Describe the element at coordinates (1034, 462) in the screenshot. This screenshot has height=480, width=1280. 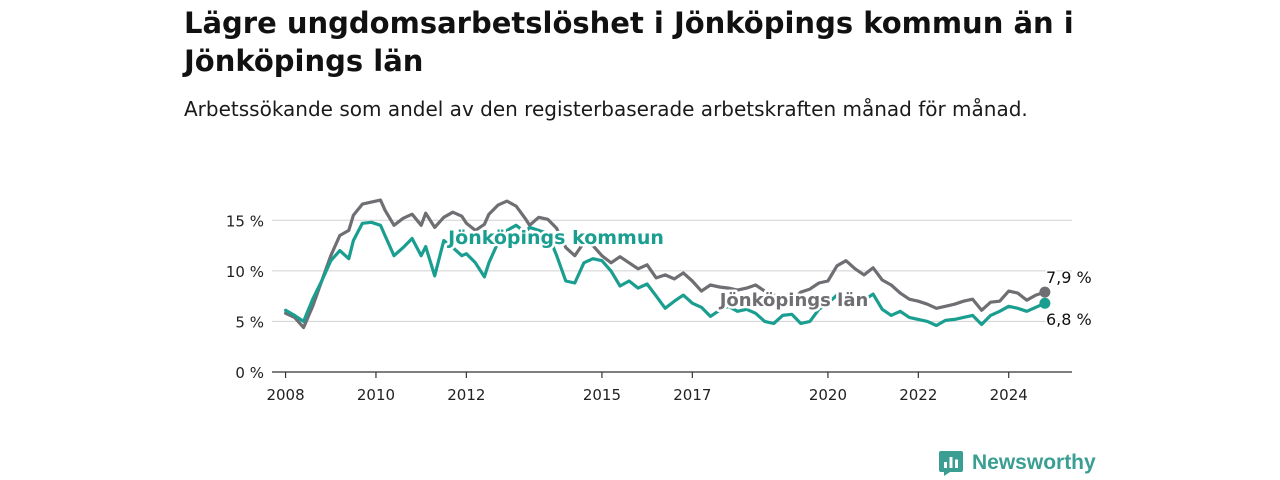
I see `brand-name: Newsworthy` at that location.